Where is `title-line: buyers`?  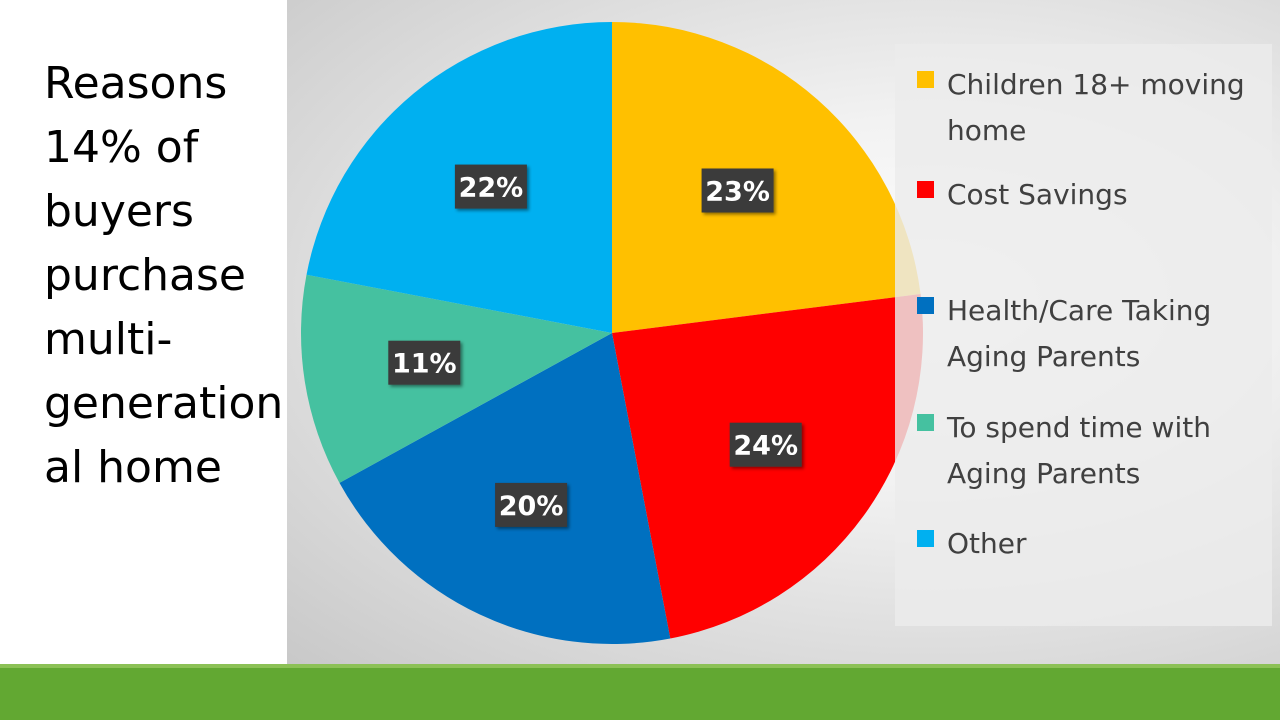 title-line: buyers is located at coordinates (119, 211).